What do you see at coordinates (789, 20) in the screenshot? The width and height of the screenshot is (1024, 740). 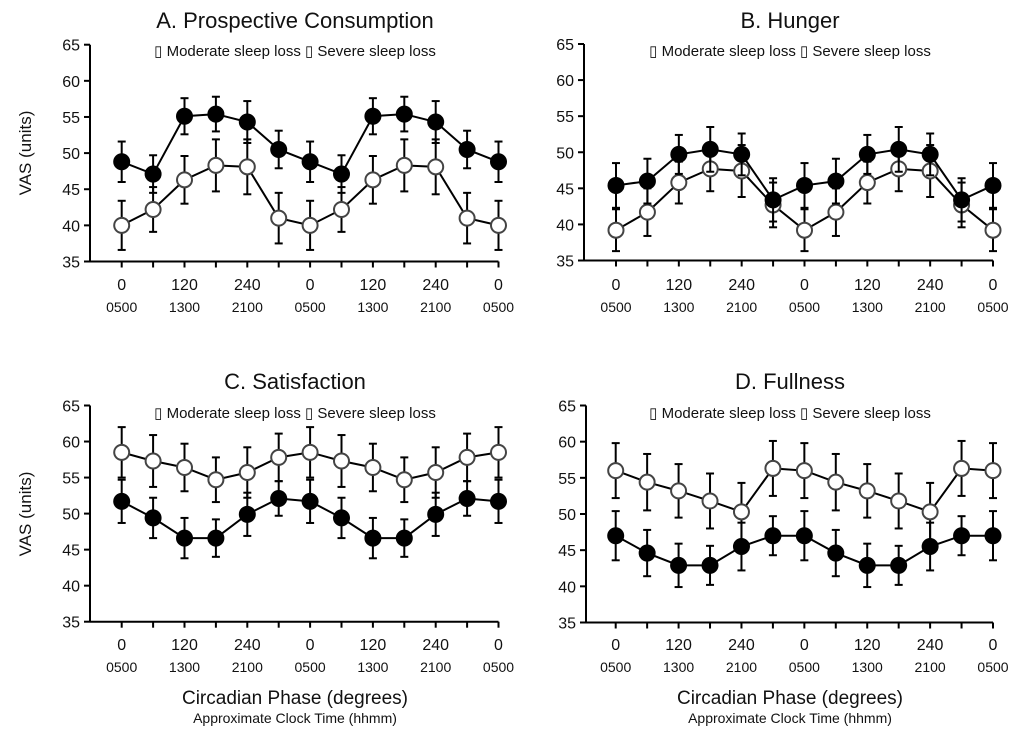 I see `panel-title: B. Hunger` at bounding box center [789, 20].